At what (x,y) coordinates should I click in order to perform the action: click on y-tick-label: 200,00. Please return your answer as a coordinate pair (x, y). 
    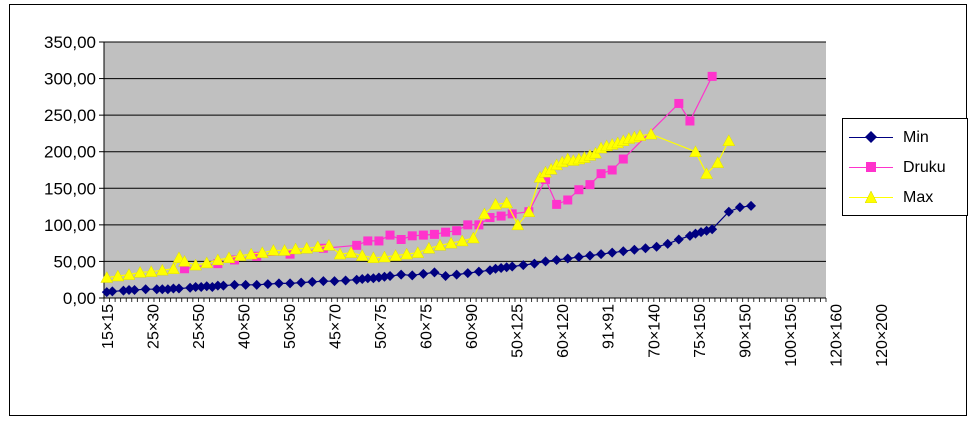
    Looking at the image, I should click on (70, 152).